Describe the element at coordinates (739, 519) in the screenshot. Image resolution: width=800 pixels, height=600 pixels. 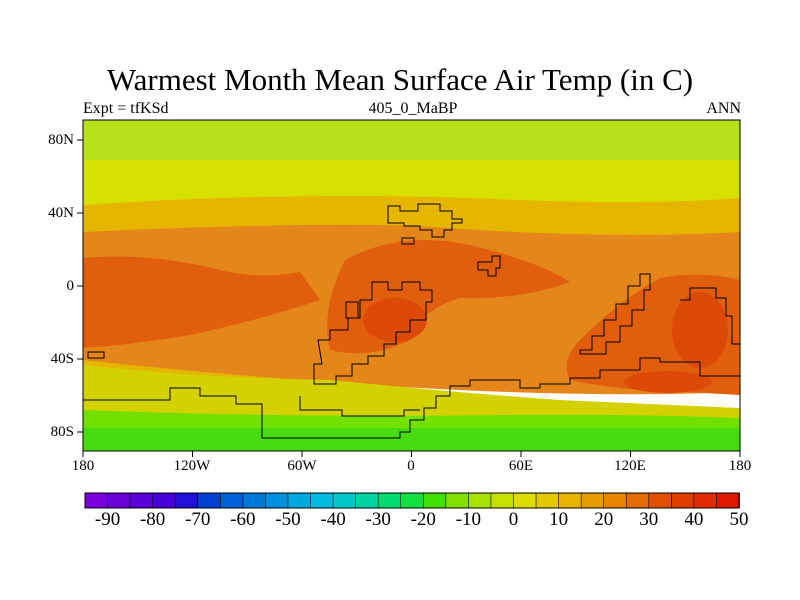
I see `colorbar-label: 50` at that location.